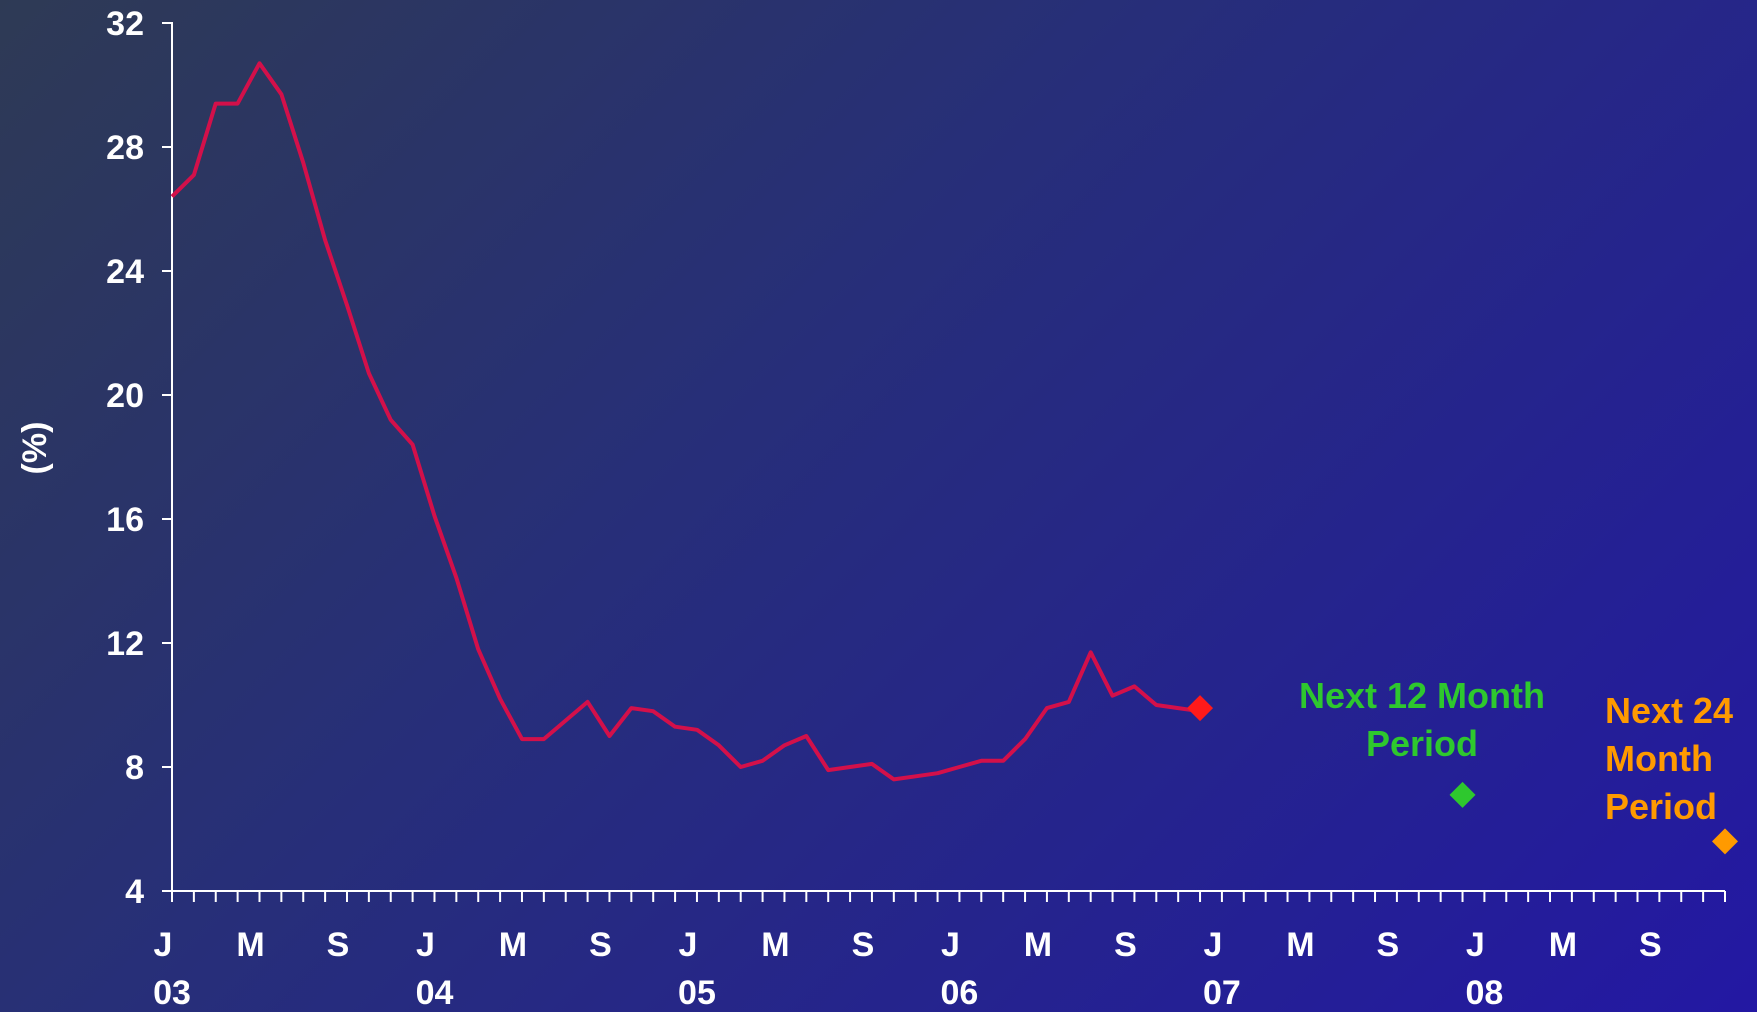 The width and height of the screenshot is (1757, 1012). What do you see at coordinates (125, 458) in the screenshot?
I see `y-tick-labels: 4 8 12 16 20 24 28 32` at bounding box center [125, 458].